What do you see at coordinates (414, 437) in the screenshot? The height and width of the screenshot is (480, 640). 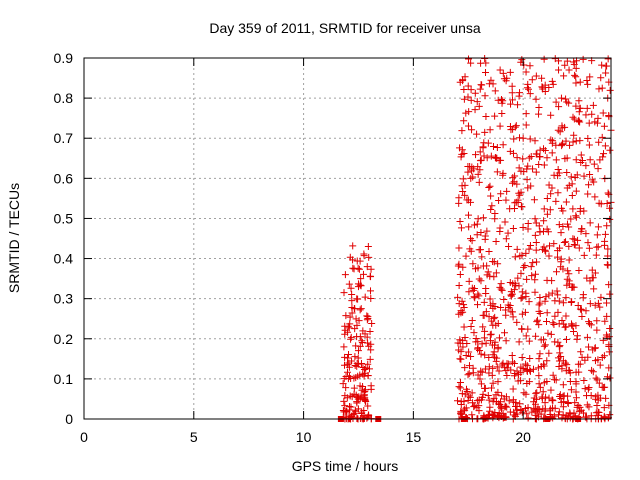 I see `x-tick-label: 15` at bounding box center [414, 437].